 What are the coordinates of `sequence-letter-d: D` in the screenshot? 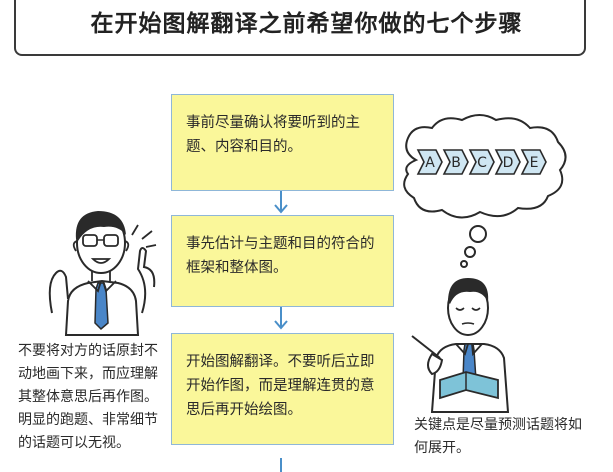 It's located at (508, 163).